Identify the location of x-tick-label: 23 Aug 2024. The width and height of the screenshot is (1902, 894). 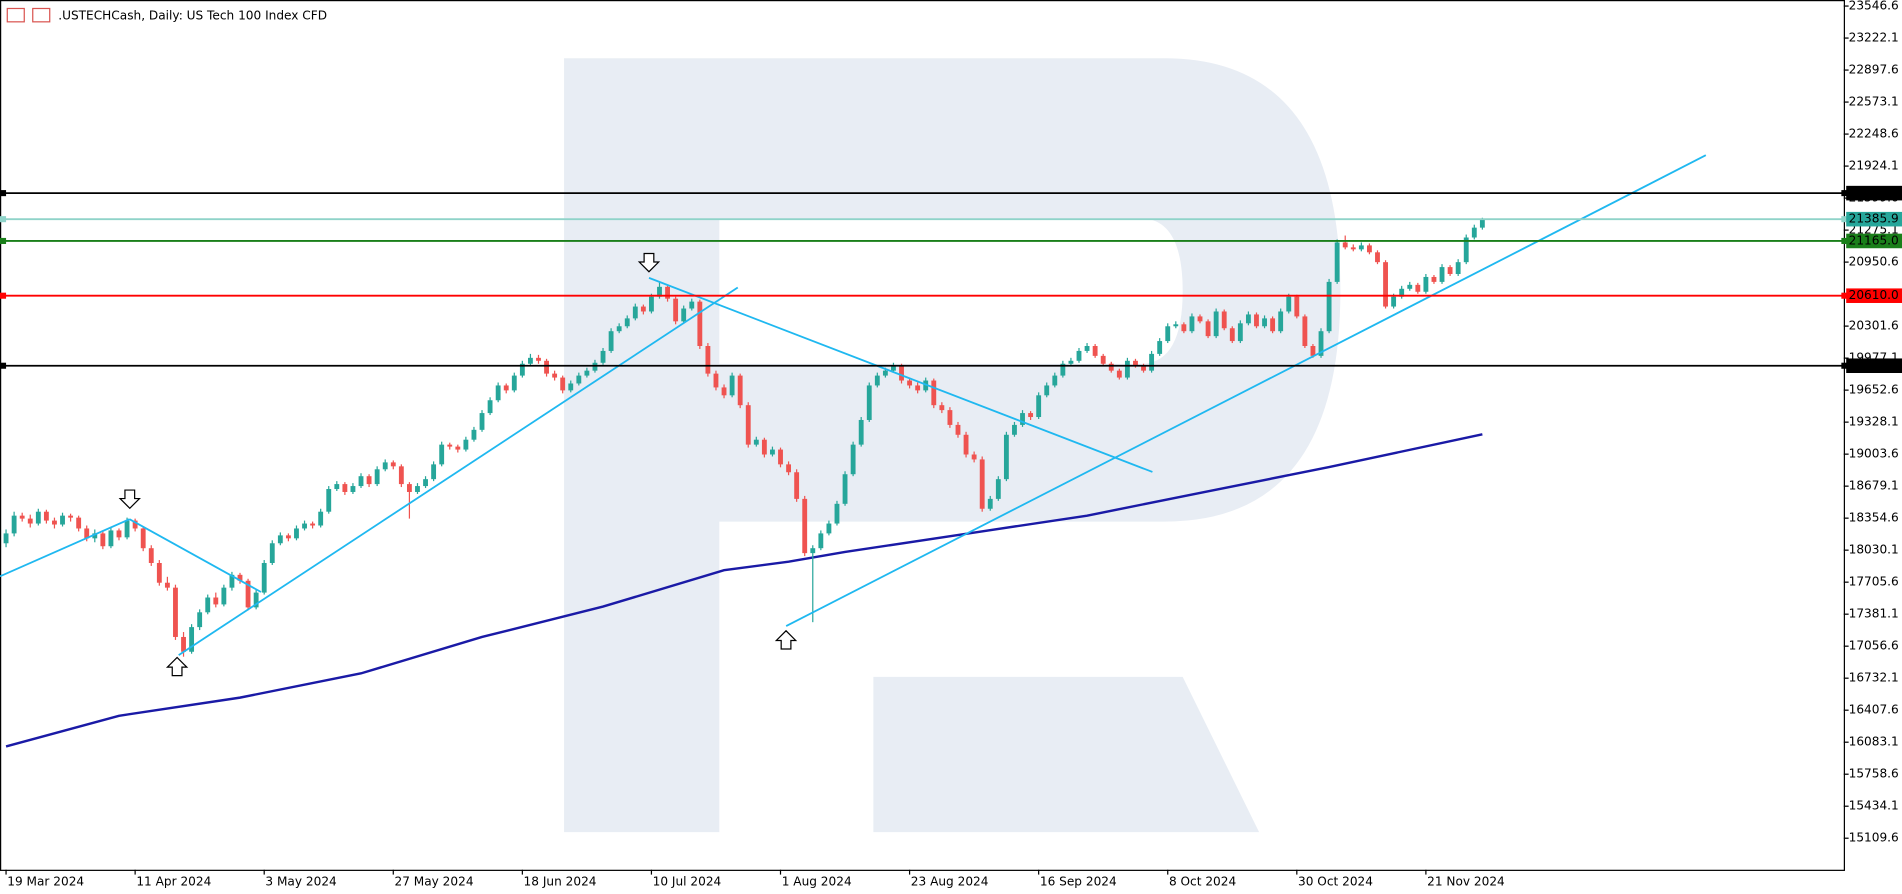
(950, 881).